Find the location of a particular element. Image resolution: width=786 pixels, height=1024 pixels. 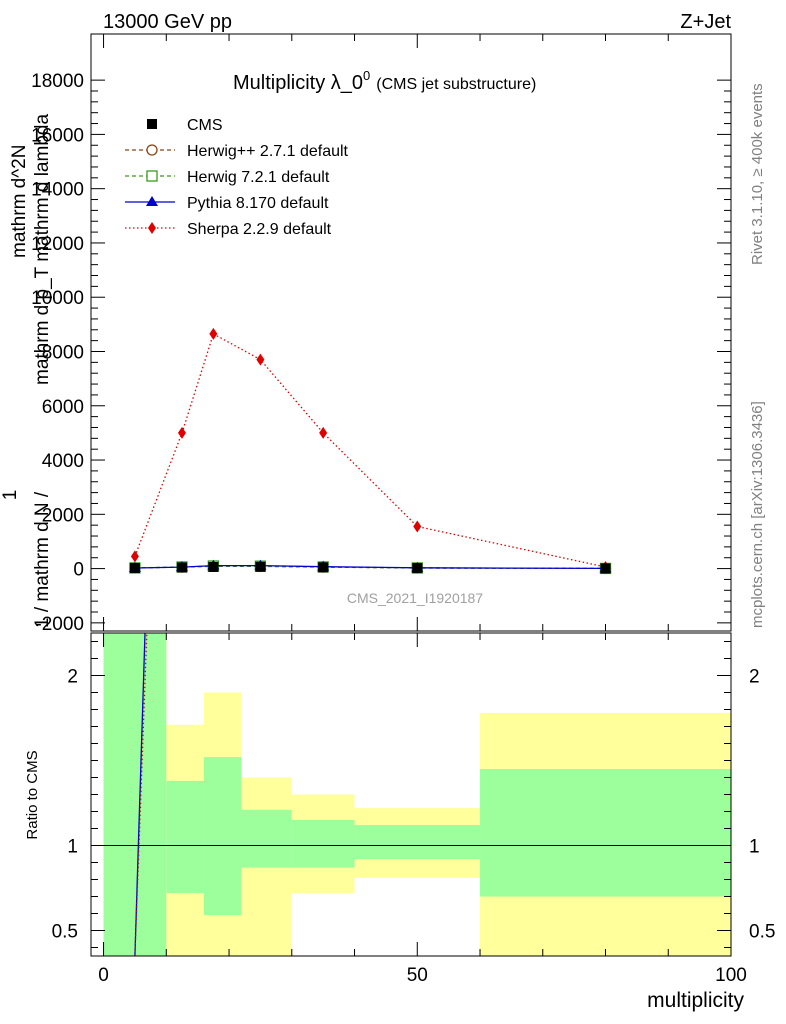

legend-entry-pythia: Pythia 8.170 default is located at coordinates (227, 203).